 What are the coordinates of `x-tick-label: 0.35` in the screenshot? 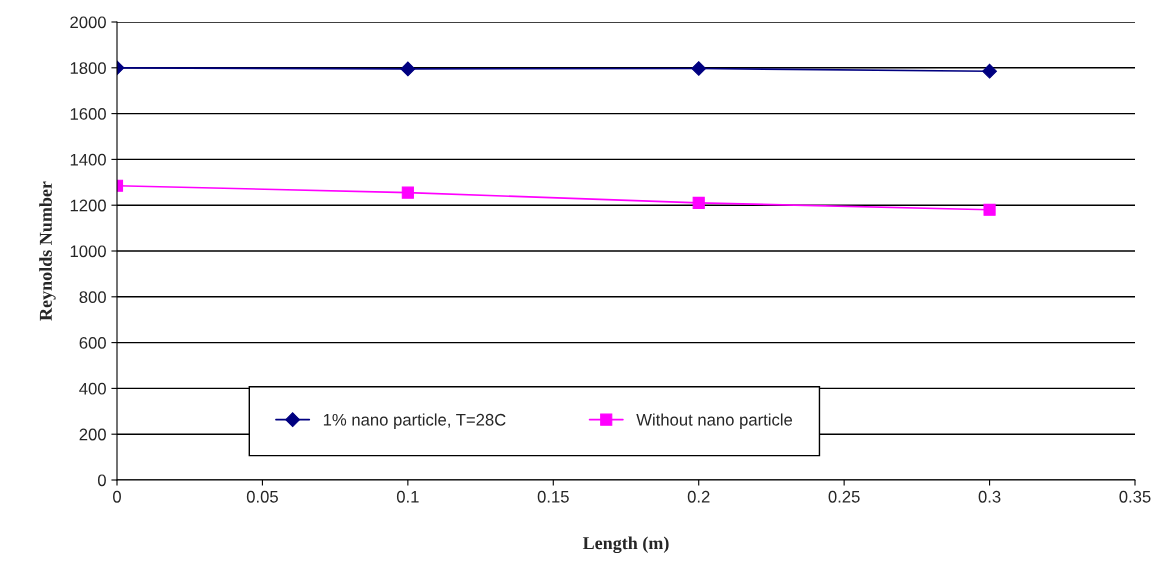 It's located at (1135, 496).